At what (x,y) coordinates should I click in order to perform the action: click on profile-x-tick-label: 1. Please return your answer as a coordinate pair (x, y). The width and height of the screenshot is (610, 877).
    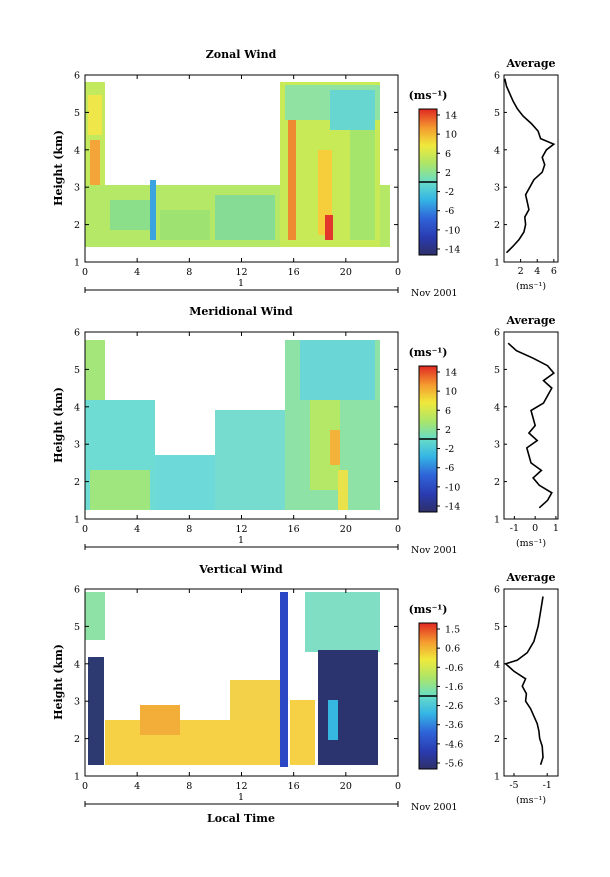
    Looking at the image, I should click on (556, 528).